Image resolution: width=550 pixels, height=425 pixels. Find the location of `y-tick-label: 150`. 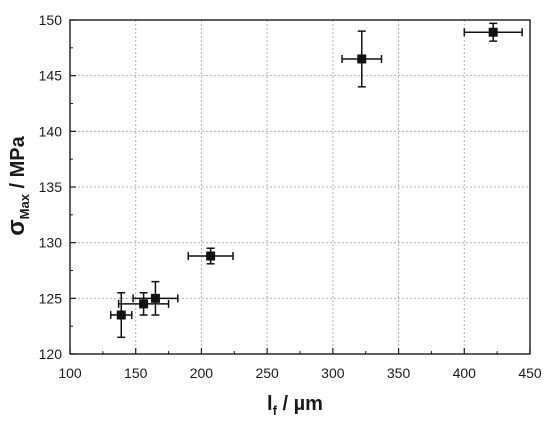

y-tick-label: 150 is located at coordinates (51, 20).